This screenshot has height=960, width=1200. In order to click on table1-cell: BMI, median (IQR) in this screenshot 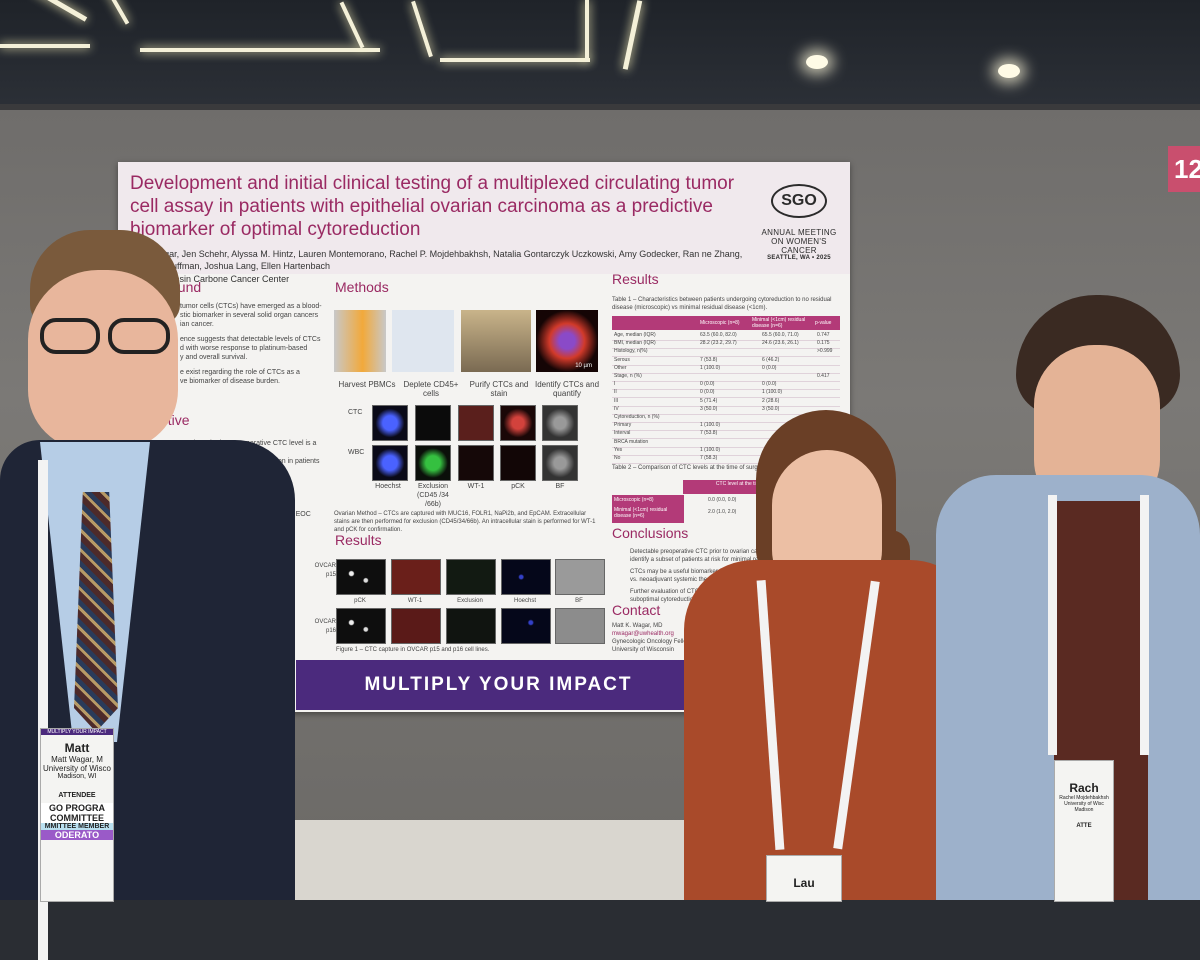, I will do `click(635, 343)`.